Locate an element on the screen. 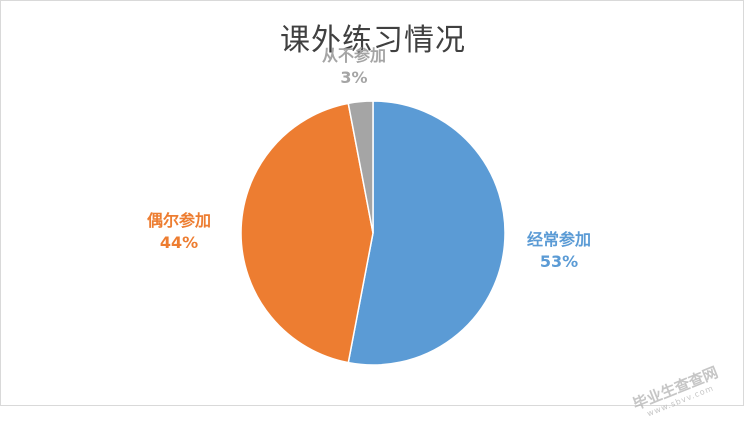  slice-value-label-3: 3% is located at coordinates (353, 77).